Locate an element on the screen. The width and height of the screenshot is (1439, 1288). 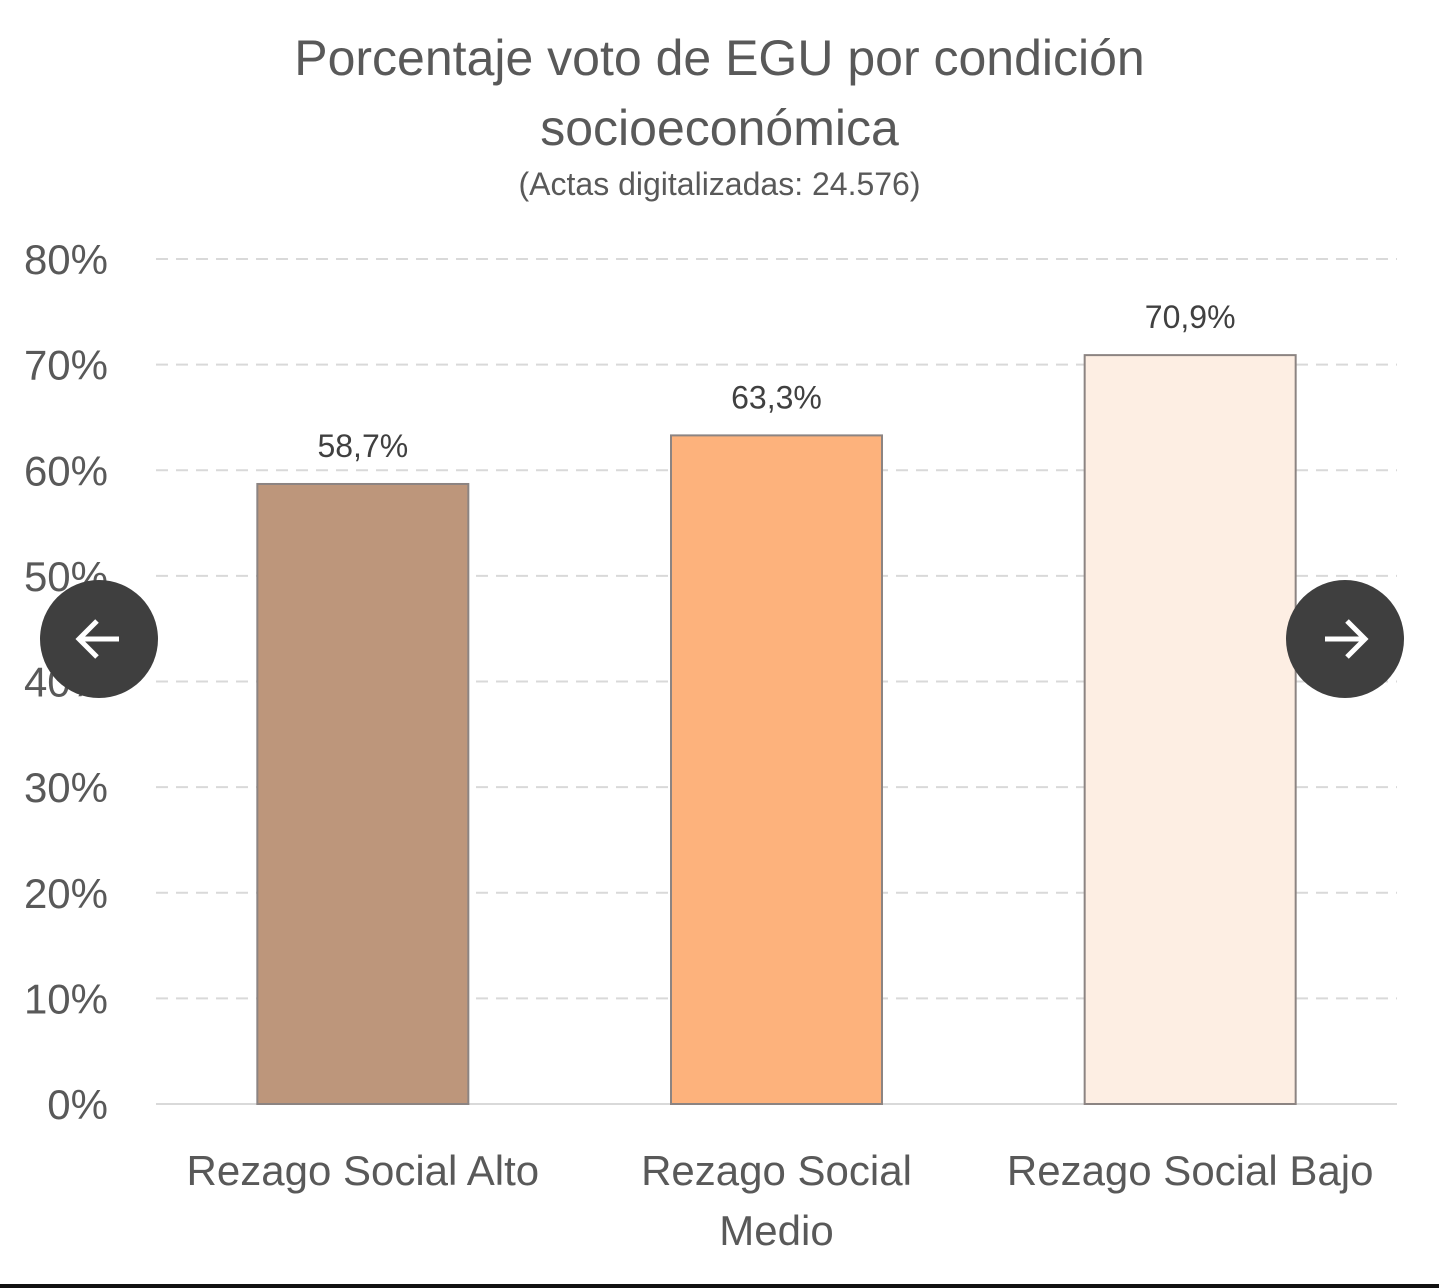
previous-button is located at coordinates (99, 639).